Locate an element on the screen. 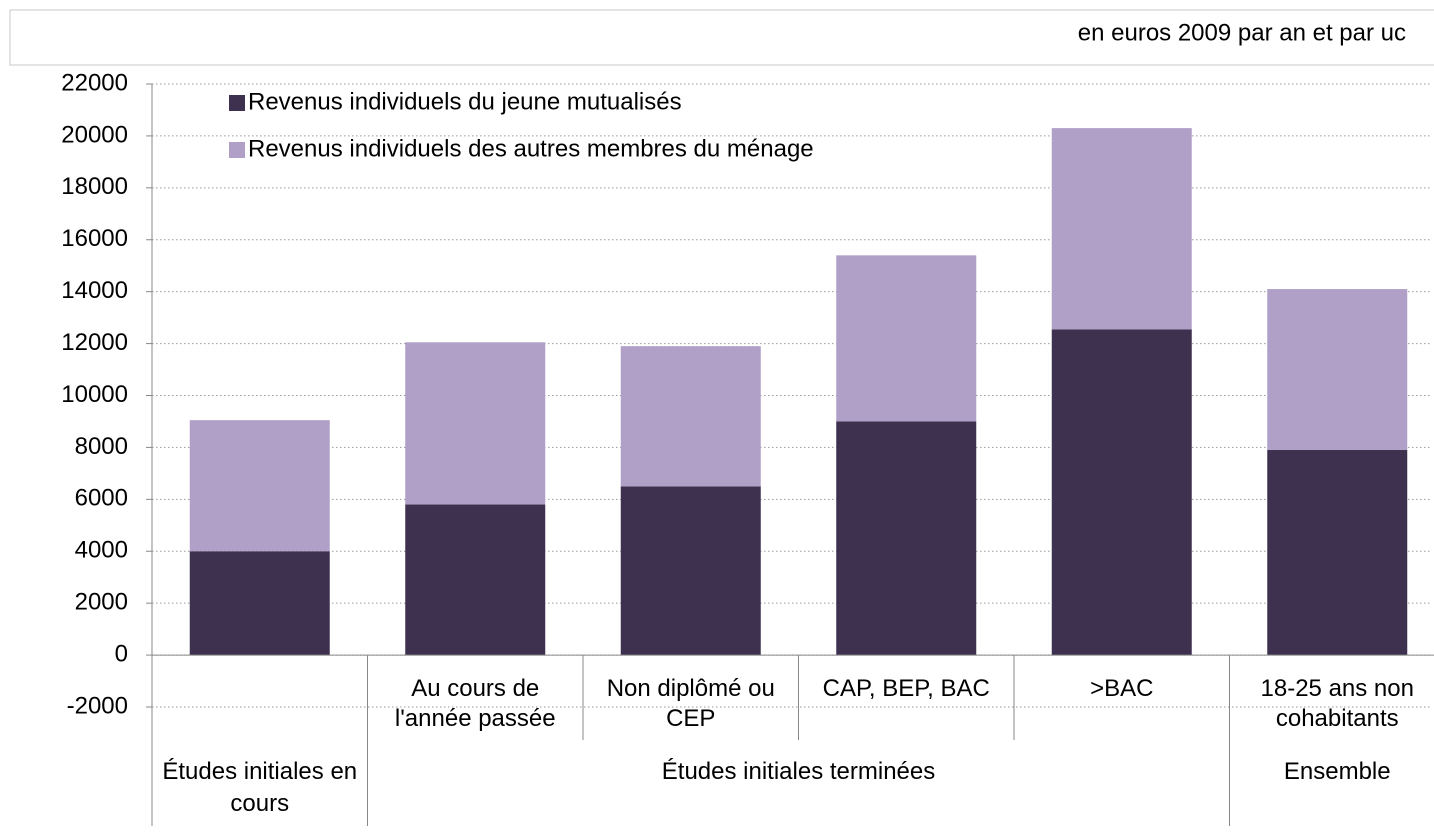 Image resolution: width=1434 pixels, height=836 pixels. y-tick-label: -2000 is located at coordinates (97, 705).